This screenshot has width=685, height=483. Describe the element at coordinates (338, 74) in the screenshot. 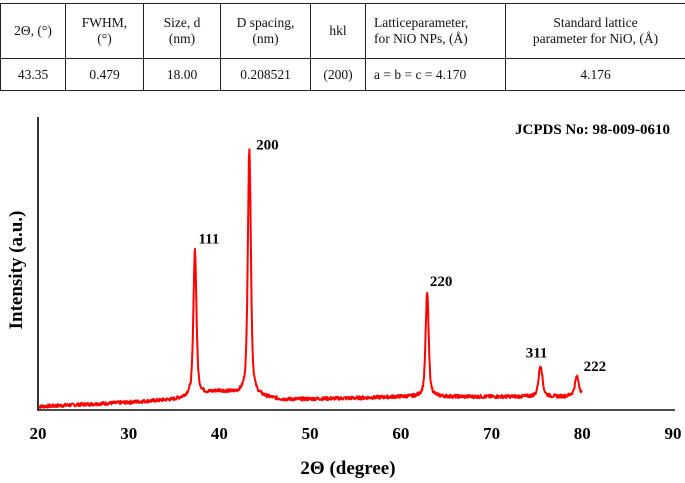

I see `cell-hkl: (200)` at that location.